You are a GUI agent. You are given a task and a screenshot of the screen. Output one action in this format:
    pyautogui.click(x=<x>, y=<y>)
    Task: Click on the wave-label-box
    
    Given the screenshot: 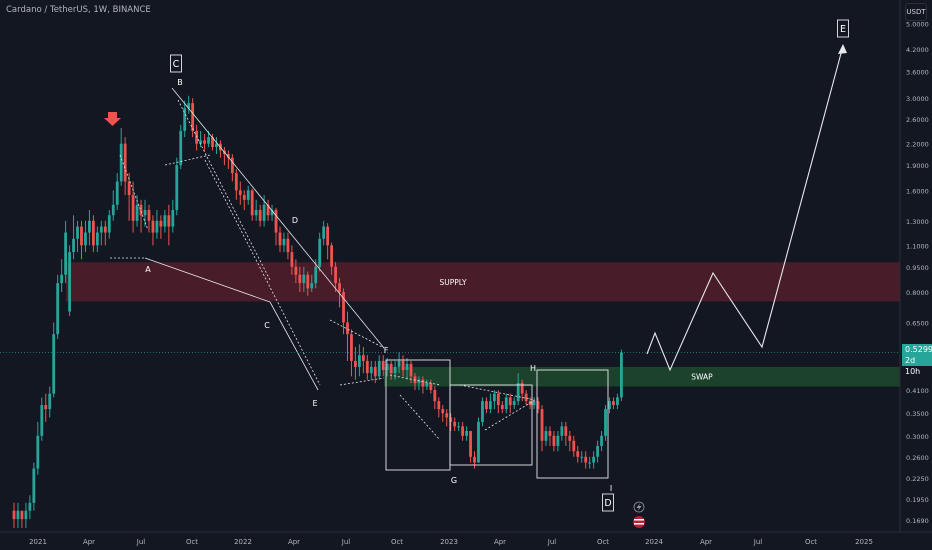 What is the action you would take?
    pyautogui.click(x=843, y=28)
    